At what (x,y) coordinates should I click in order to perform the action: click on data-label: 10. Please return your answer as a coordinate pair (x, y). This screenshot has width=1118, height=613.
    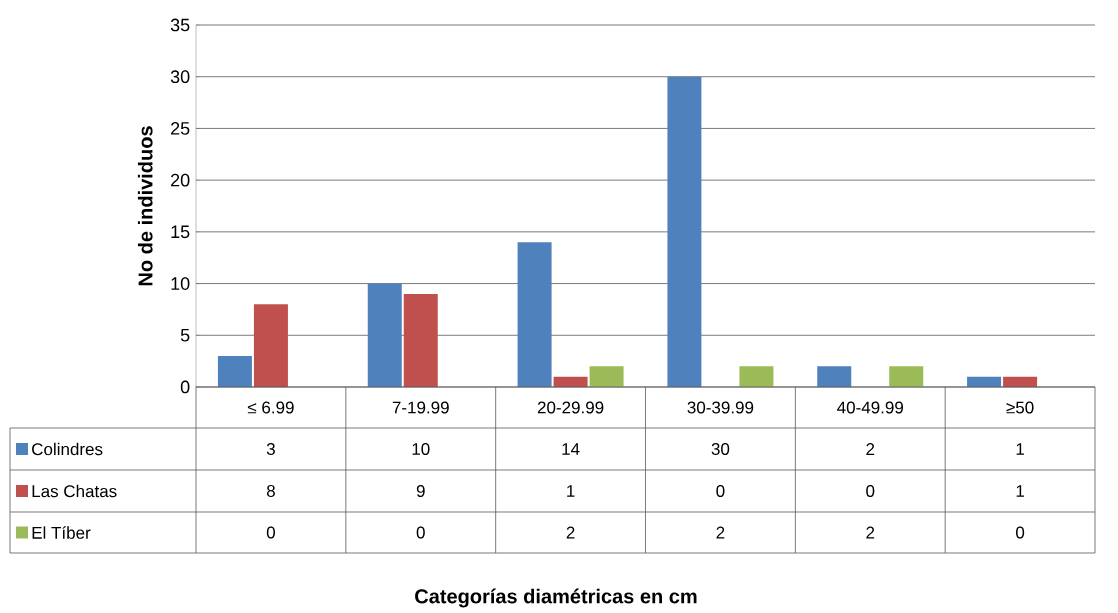
    Looking at the image, I should click on (421, 448).